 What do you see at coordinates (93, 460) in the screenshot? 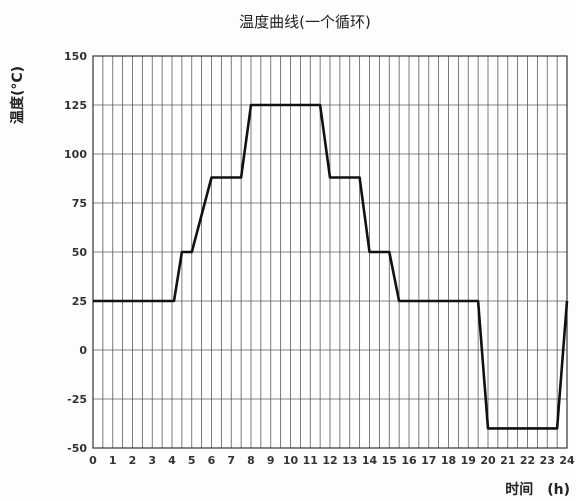
I see `x-tick-label: 0` at bounding box center [93, 460].